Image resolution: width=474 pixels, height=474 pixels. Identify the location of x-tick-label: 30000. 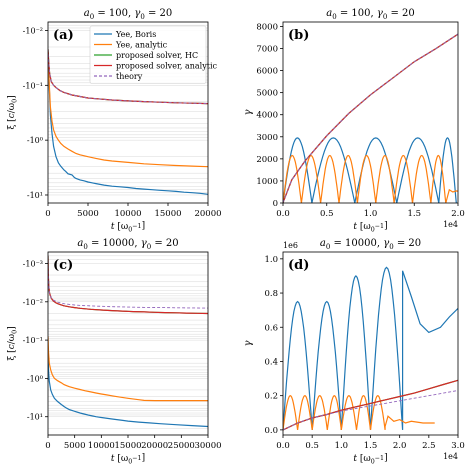
(207, 446).